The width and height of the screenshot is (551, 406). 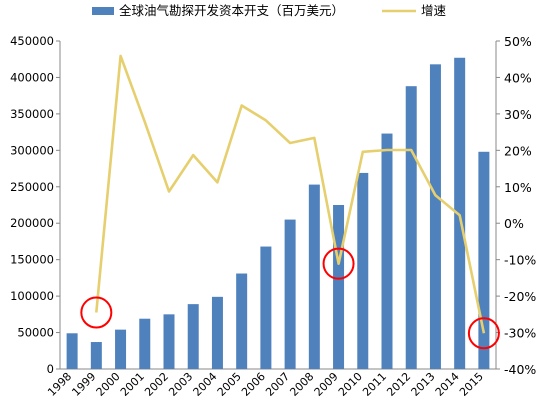 I want to click on legend-label-bar: 全球油气勘探开发资本开支（百万美元）, so click(x=231, y=10).